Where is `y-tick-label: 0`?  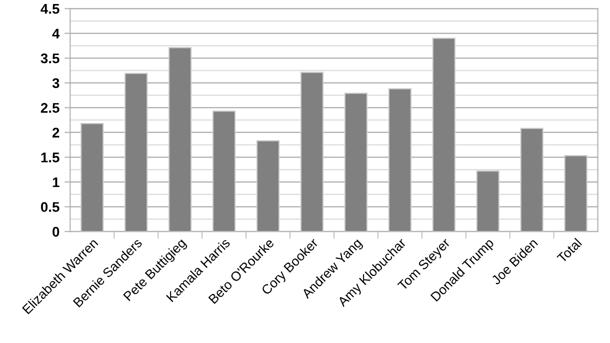 y-tick-label: 0 is located at coordinates (56, 231).